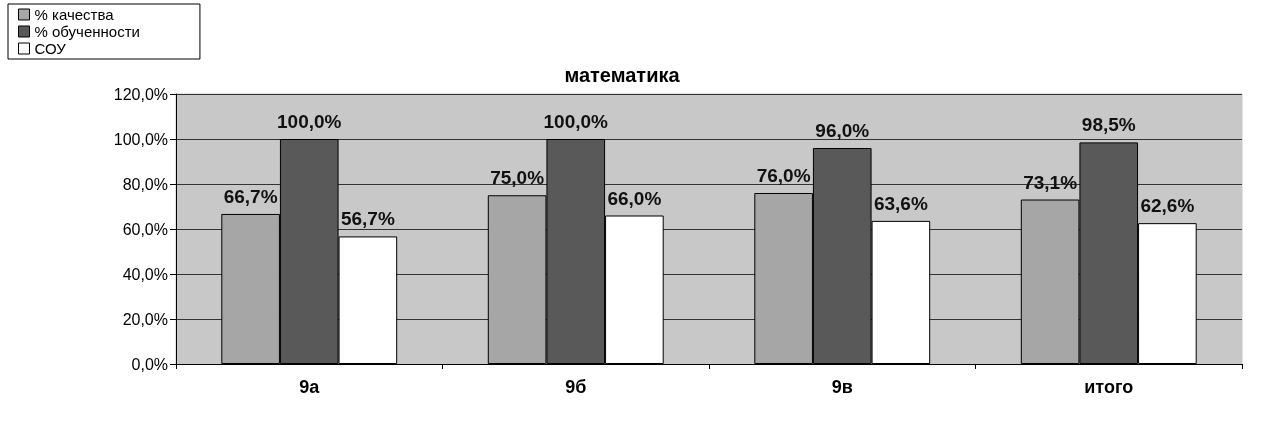  I want to click on y-tick-label: 0,0%, so click(149, 364).